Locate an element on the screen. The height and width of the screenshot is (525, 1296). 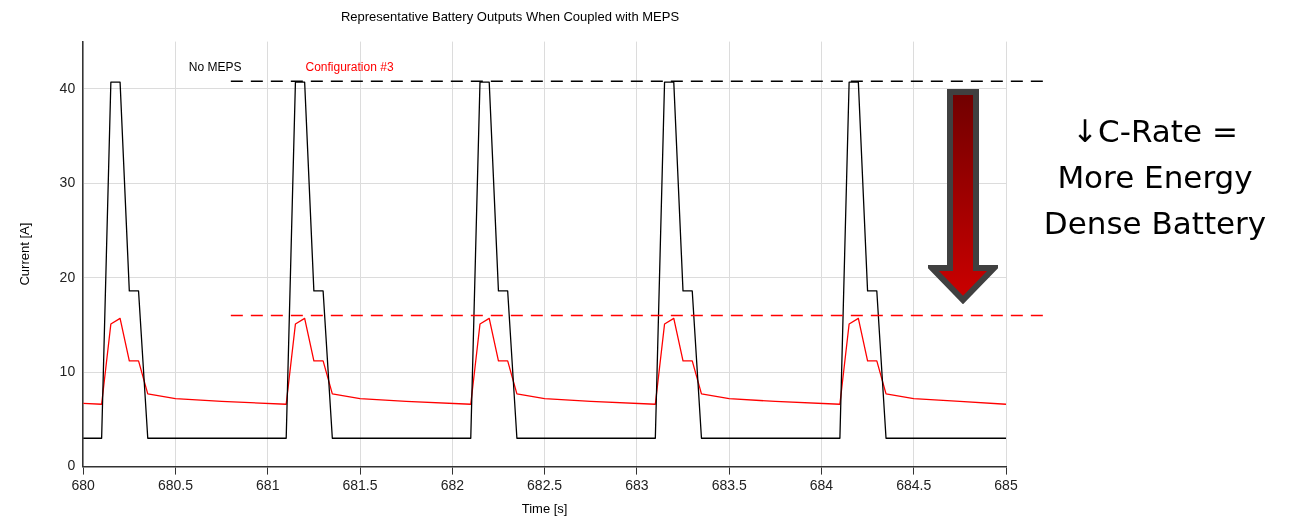
x-tick-label: 681 is located at coordinates (268, 484).